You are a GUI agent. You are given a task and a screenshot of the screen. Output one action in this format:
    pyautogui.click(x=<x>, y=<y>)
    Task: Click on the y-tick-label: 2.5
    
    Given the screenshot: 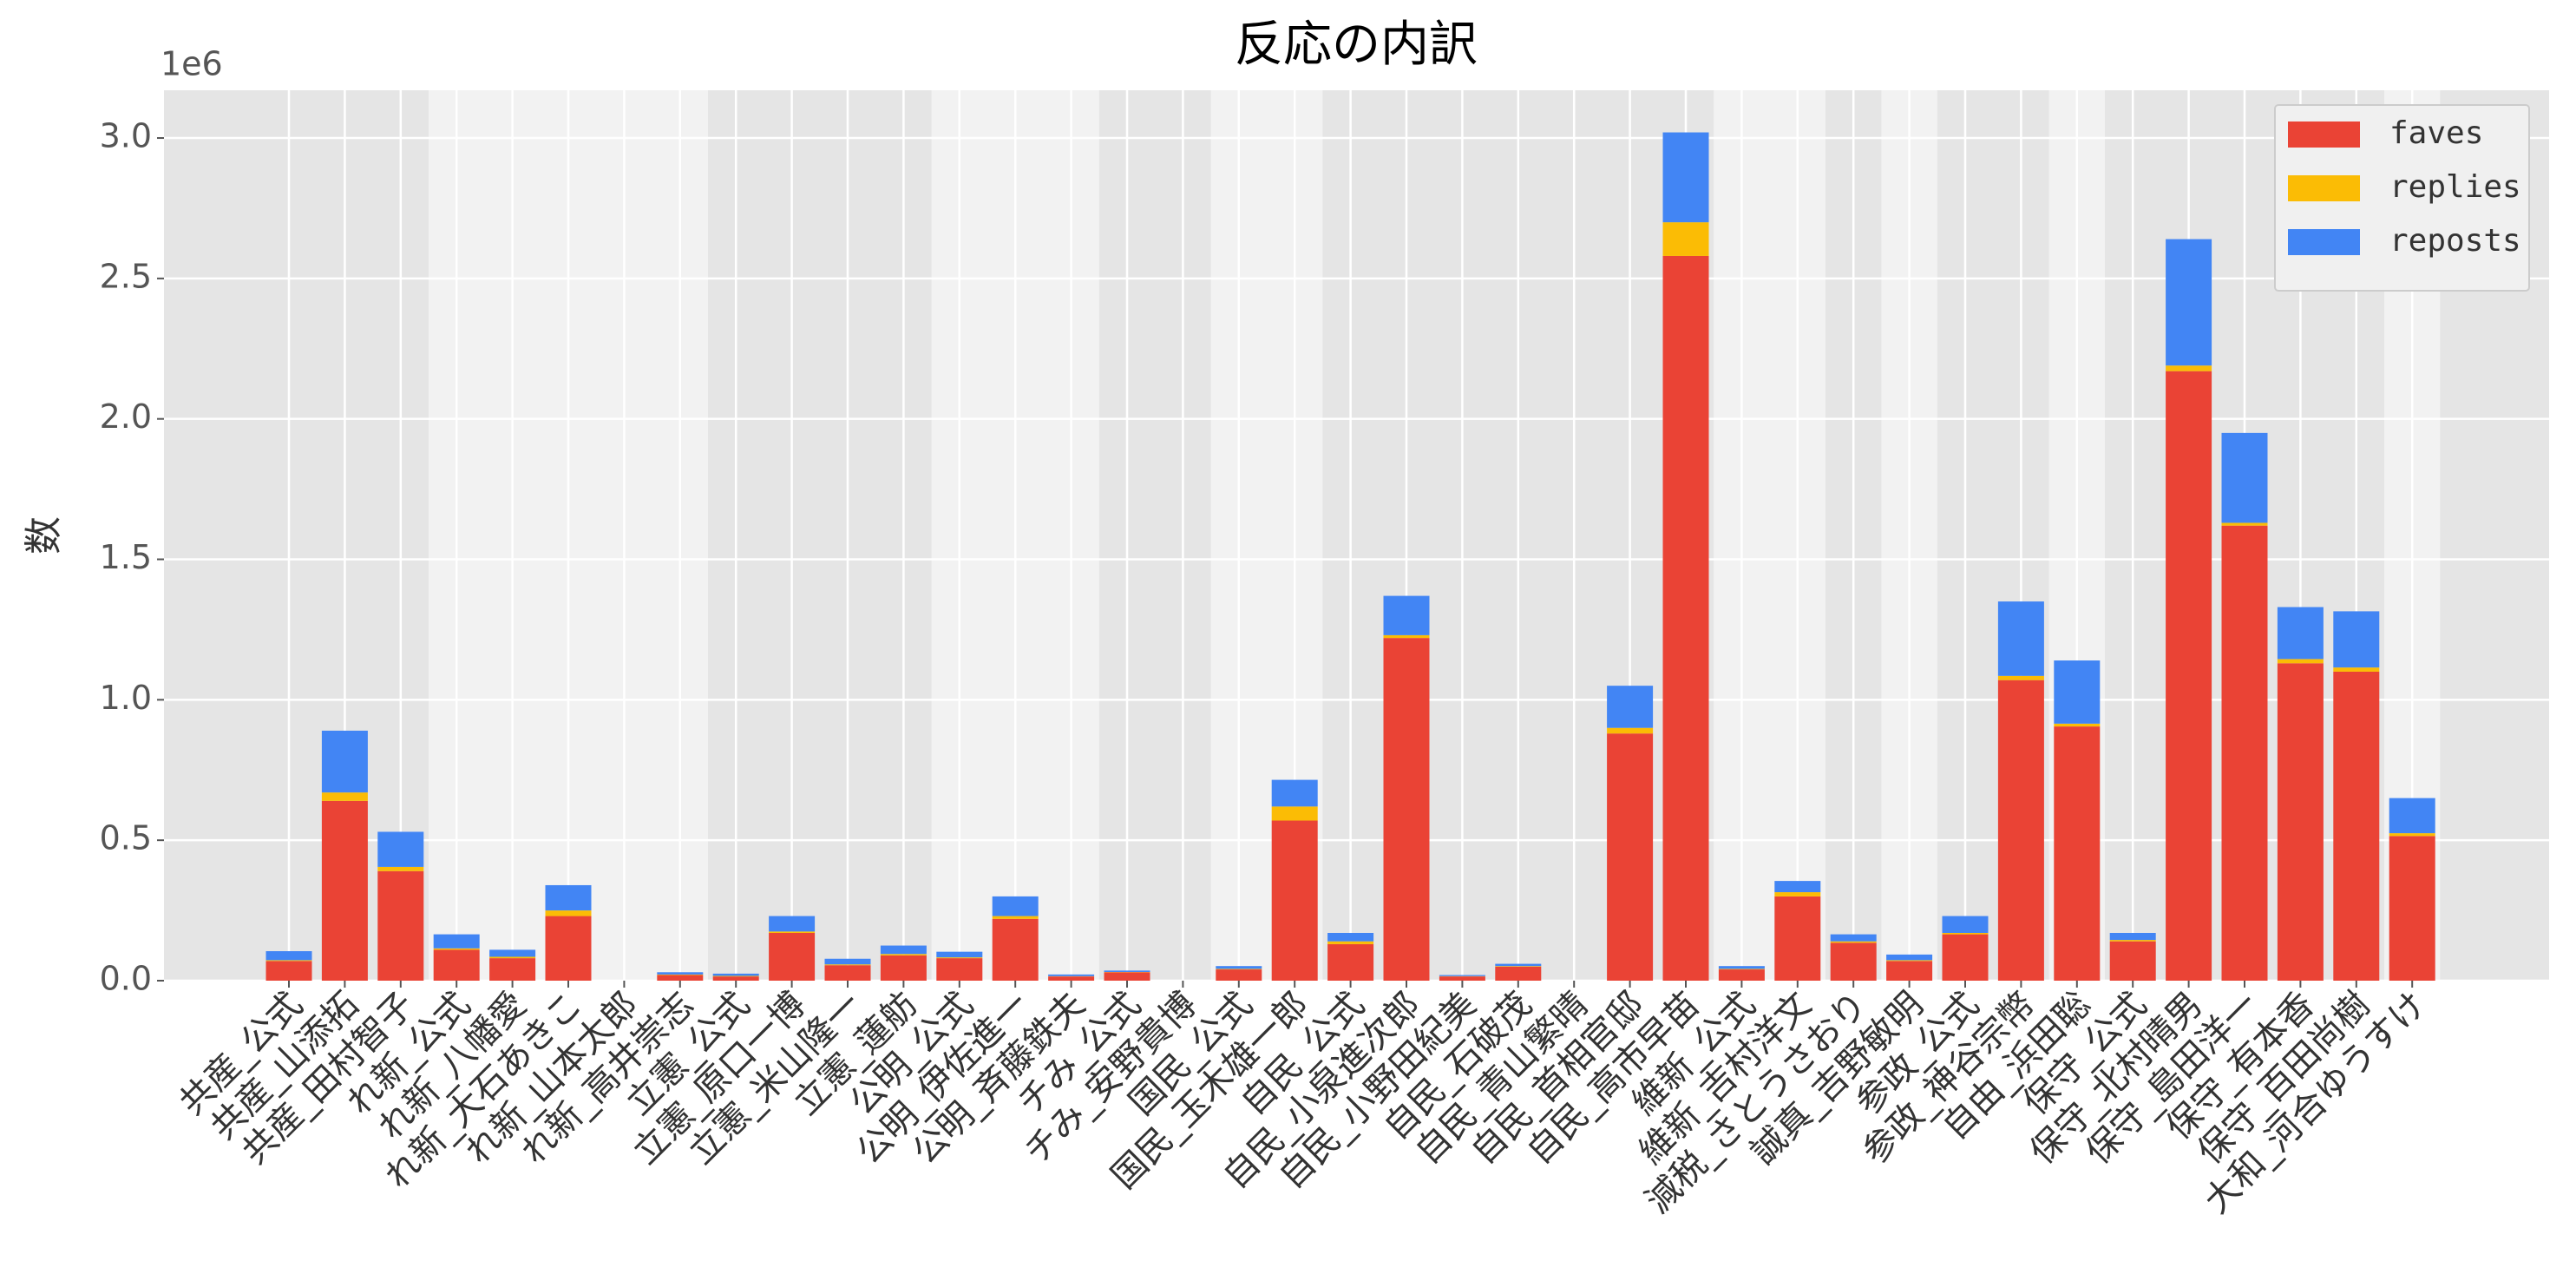 What is the action you would take?
    pyautogui.click(x=126, y=276)
    